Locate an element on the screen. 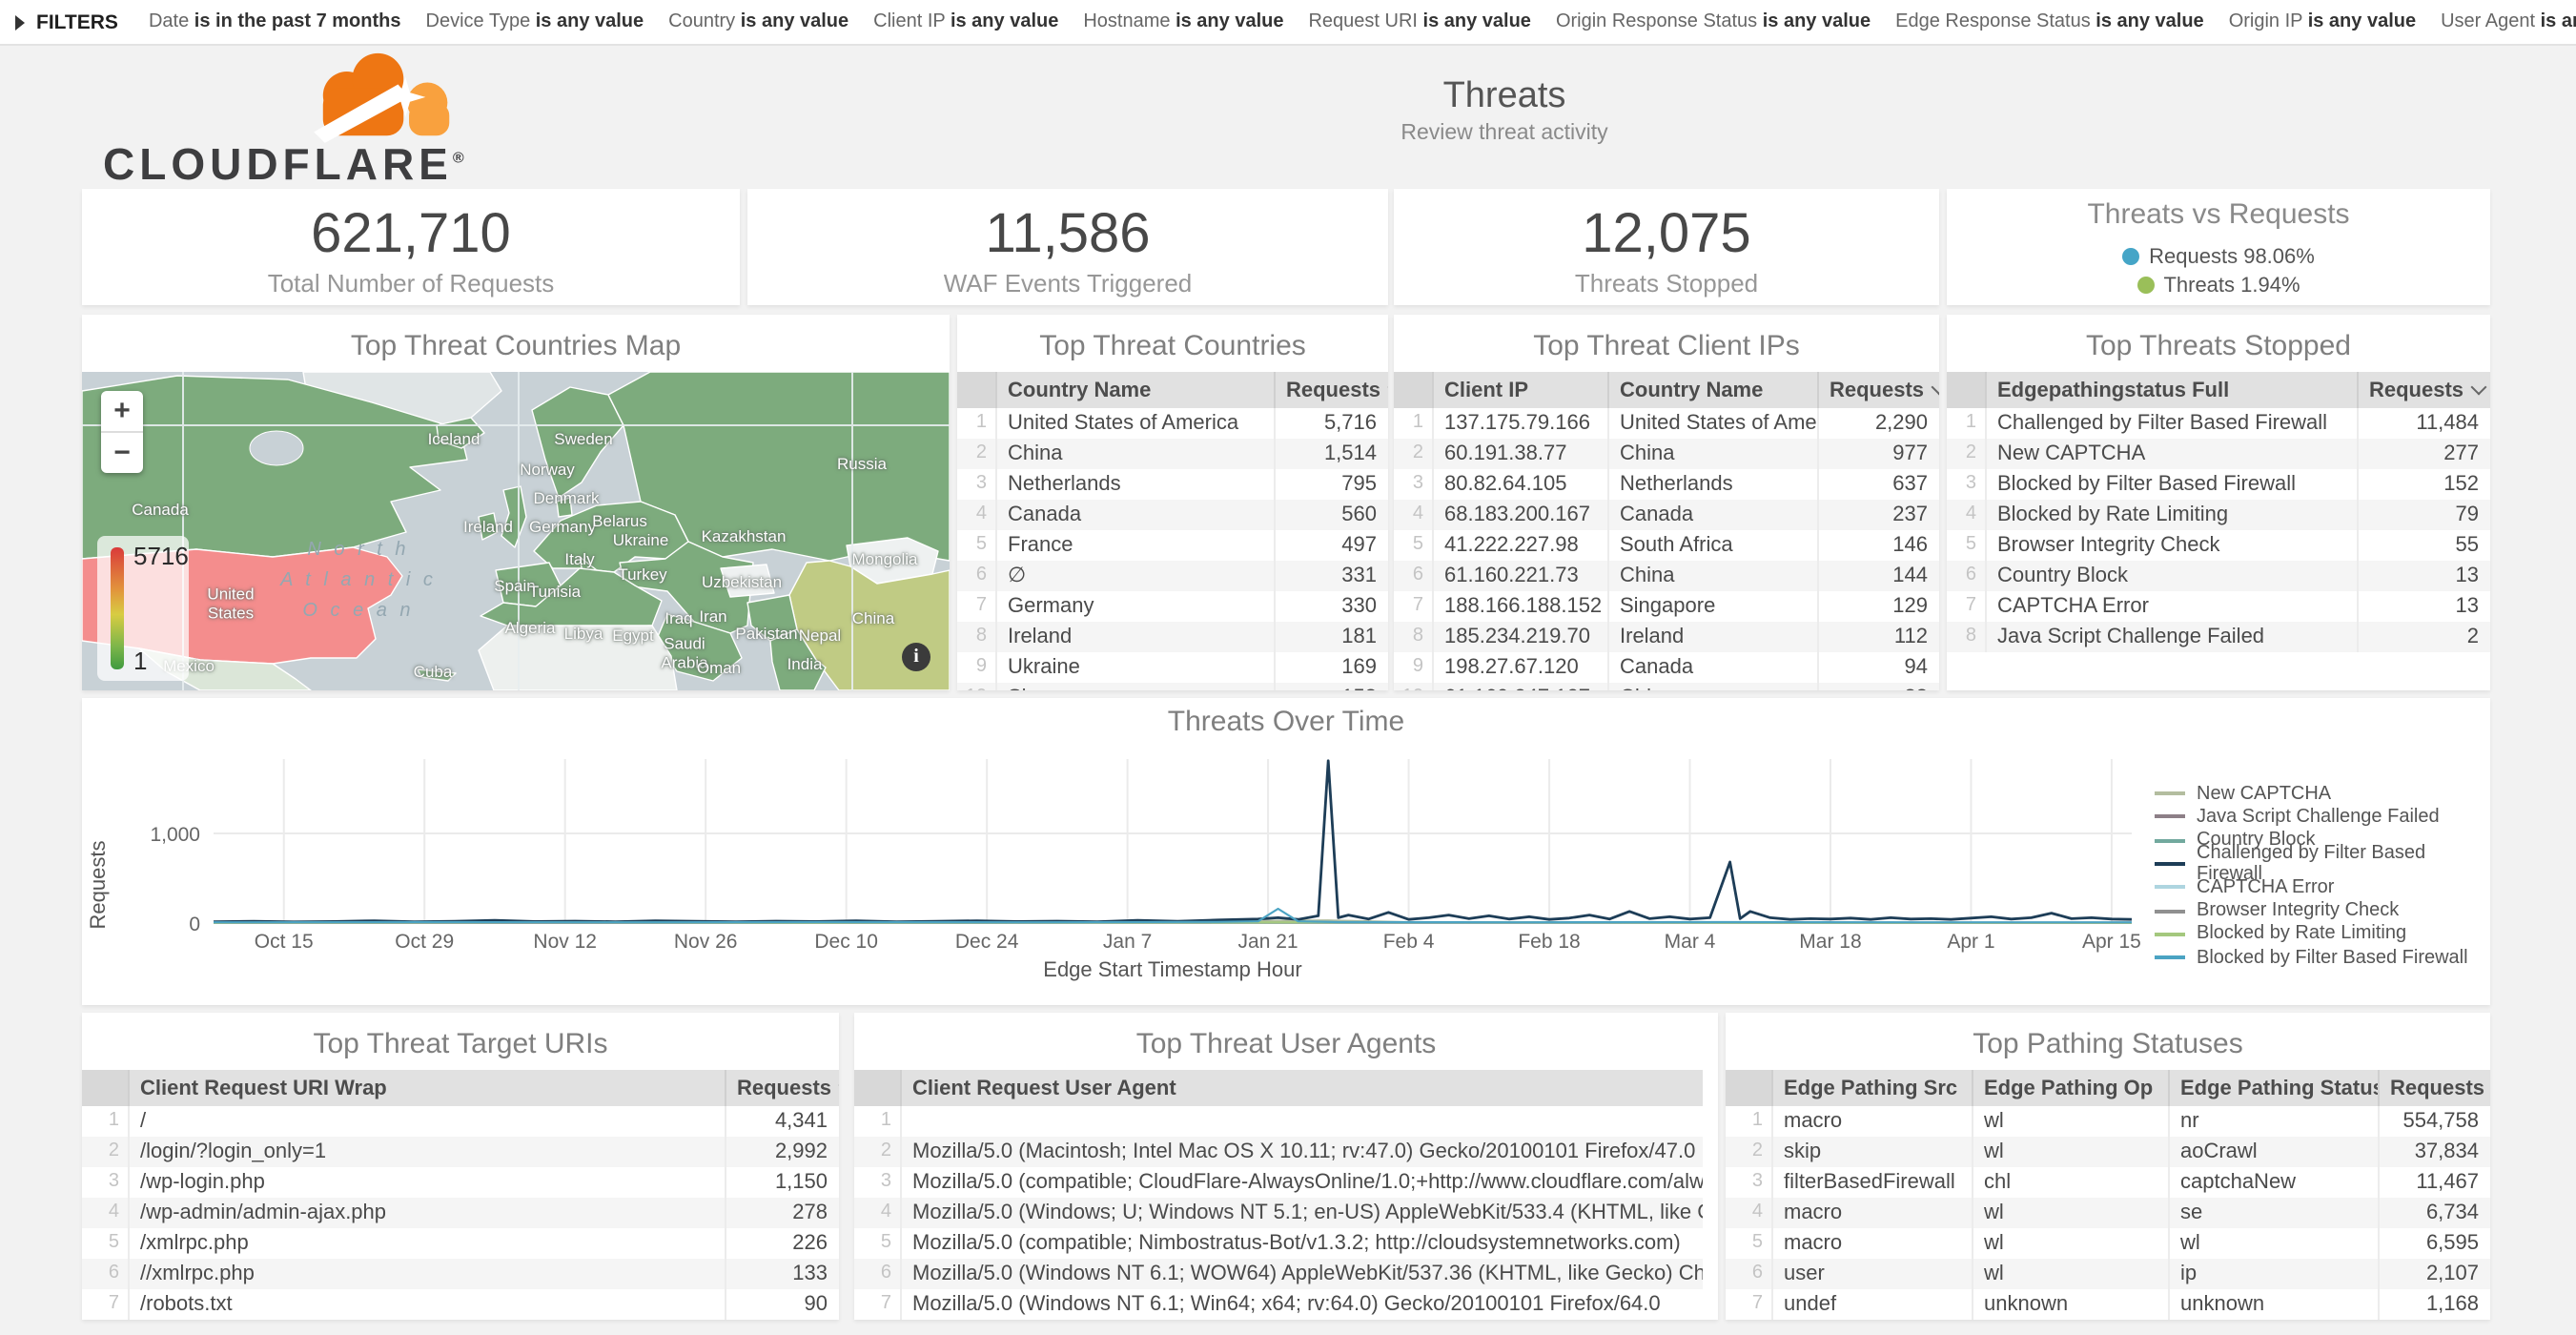 Image resolution: width=2576 pixels, height=1335 pixels. svg-text: Dec 24 is located at coordinates (987, 942).